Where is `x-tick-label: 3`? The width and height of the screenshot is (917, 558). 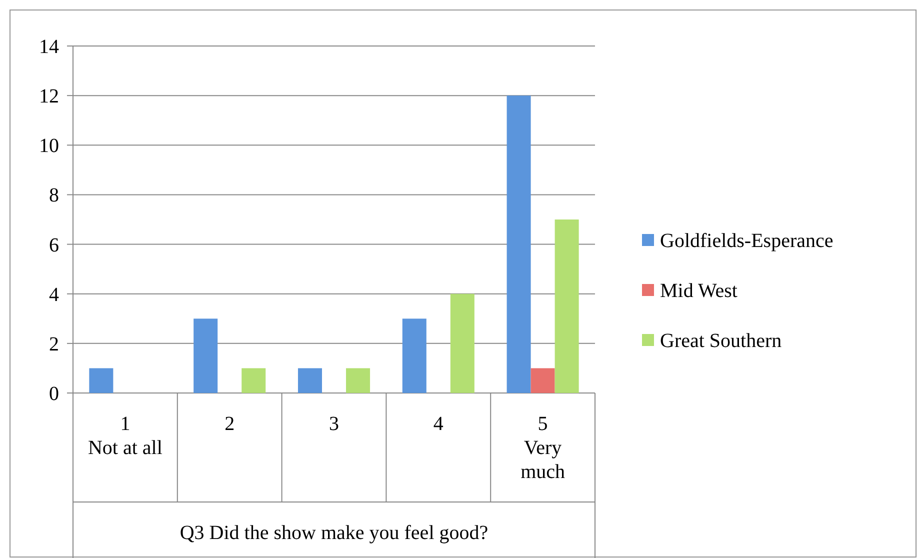 x-tick-label: 3 is located at coordinates (334, 424).